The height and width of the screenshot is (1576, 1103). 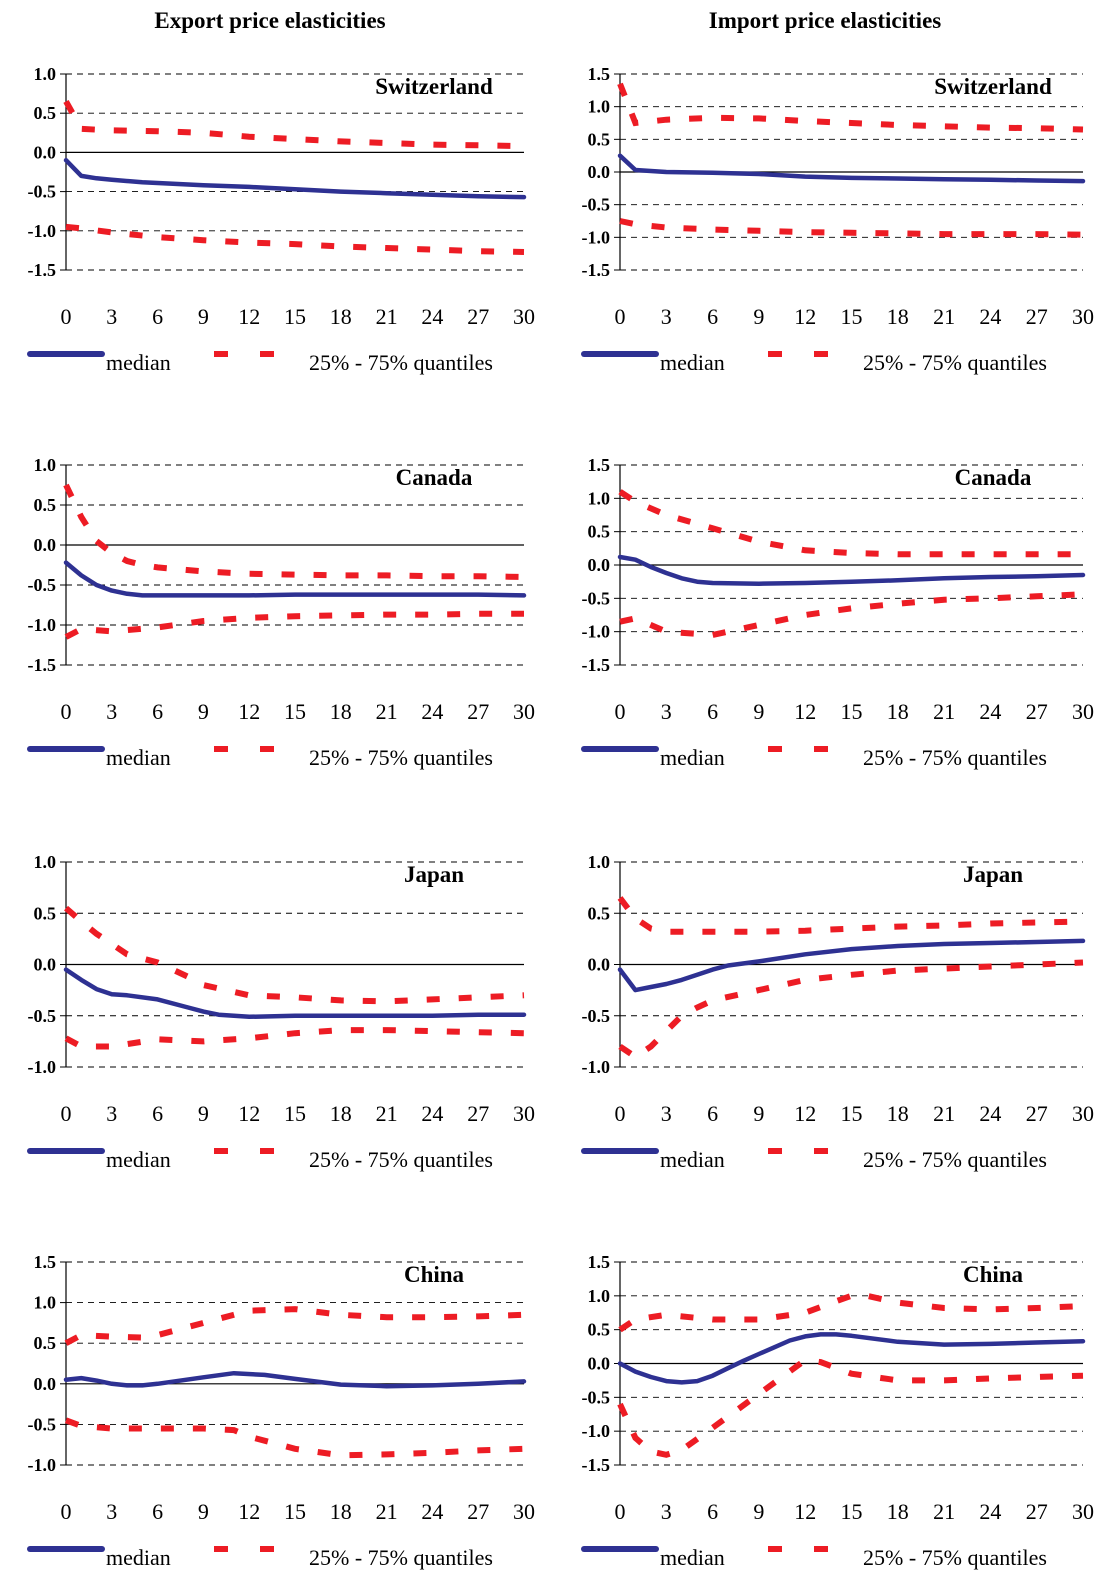 What do you see at coordinates (599, 465) in the screenshot?
I see `y-tick-label: 1.5` at bounding box center [599, 465].